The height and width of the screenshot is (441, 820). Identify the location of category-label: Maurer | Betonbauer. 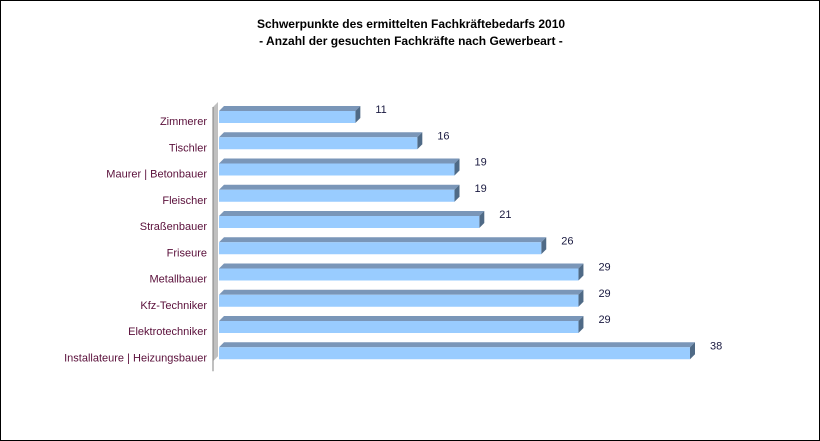
(156, 175).